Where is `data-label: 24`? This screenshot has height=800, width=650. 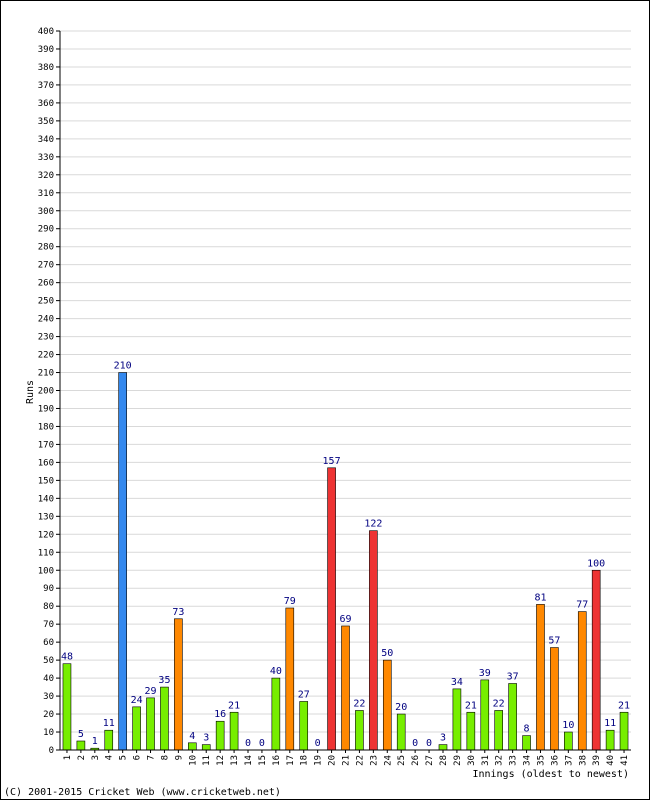
data-label: 24 is located at coordinates (137, 700).